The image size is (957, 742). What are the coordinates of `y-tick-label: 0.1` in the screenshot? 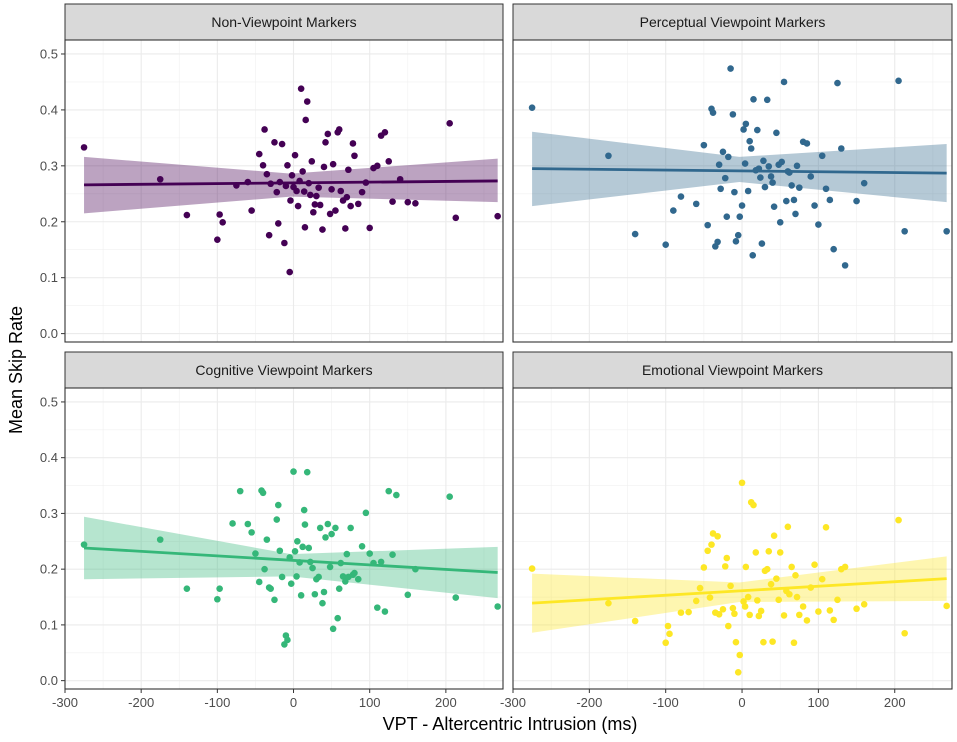 It's located at (49, 277).